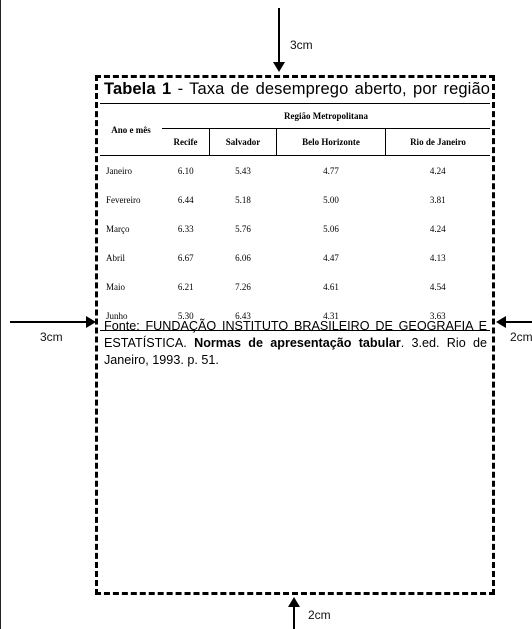  What do you see at coordinates (437, 286) in the screenshot?
I see `value-cell: 4.54` at bounding box center [437, 286].